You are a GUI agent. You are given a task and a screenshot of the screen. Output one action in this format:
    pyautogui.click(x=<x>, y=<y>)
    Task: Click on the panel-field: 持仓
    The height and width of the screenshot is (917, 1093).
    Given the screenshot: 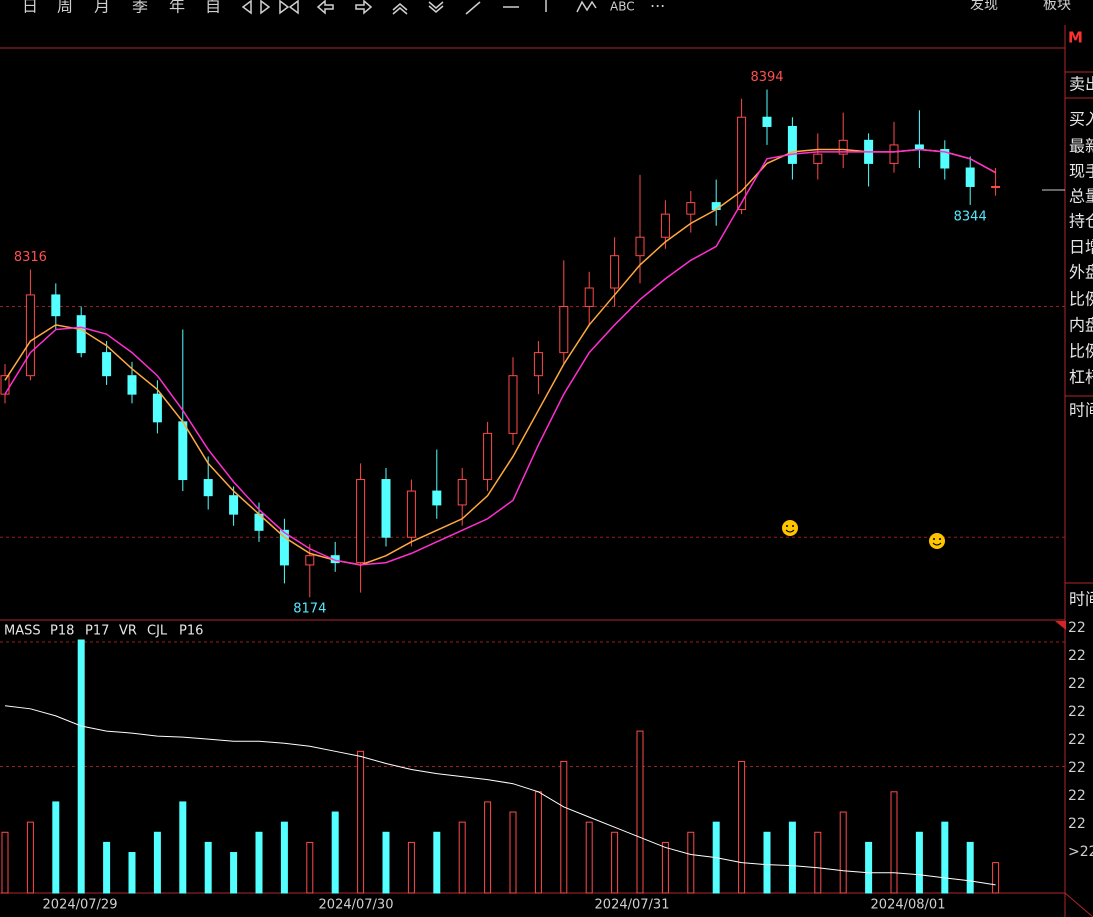 What is the action you would take?
    pyautogui.click(x=1081, y=221)
    